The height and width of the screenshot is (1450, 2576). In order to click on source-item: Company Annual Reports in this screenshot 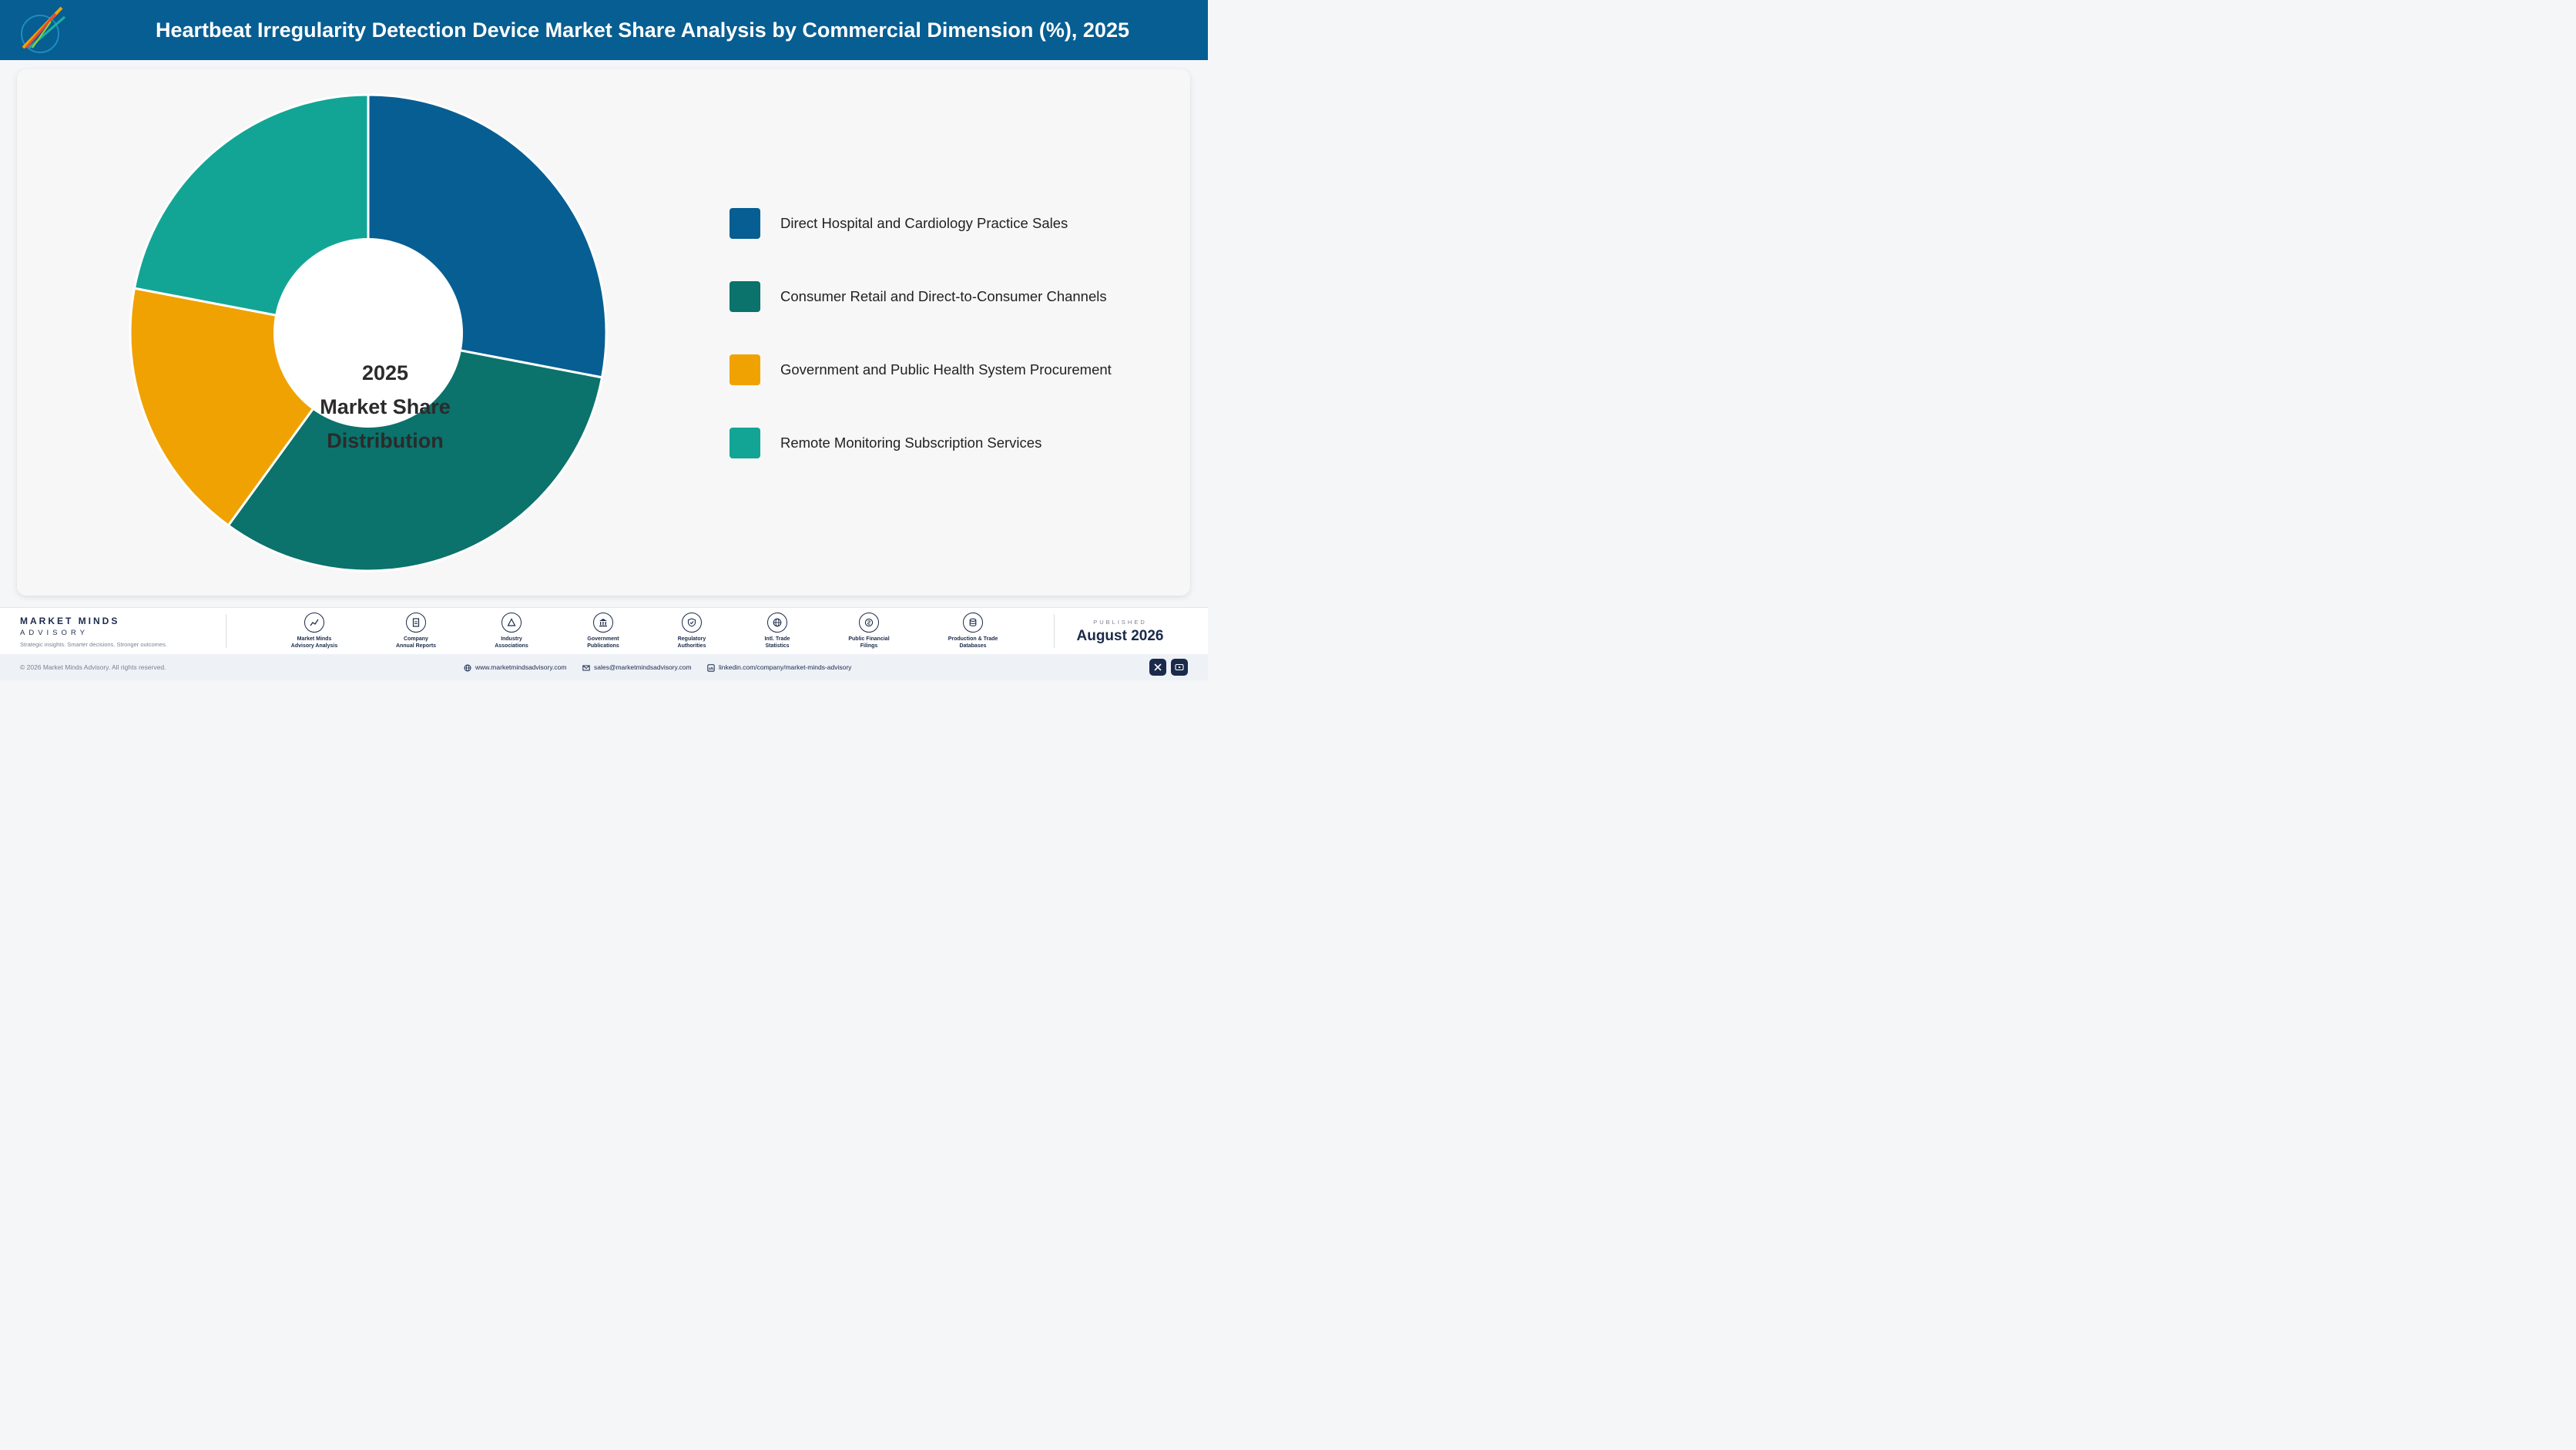, I will do `click(416, 631)`.